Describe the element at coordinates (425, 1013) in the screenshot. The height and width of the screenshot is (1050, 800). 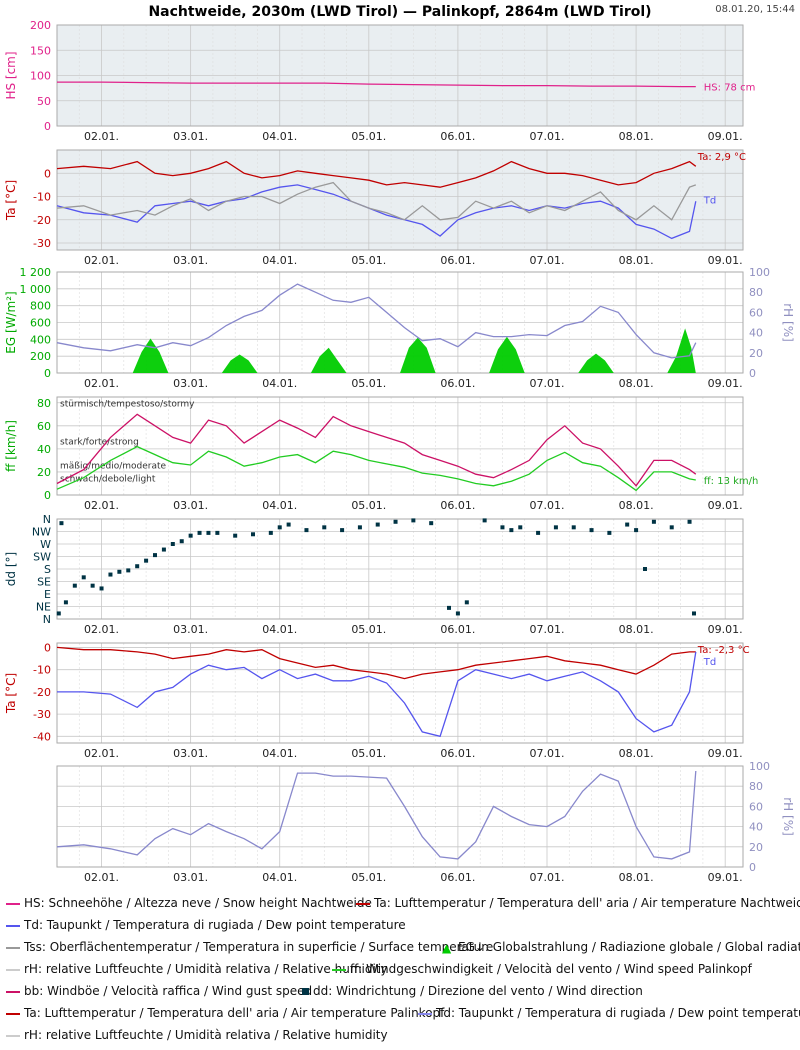
I see `legend-swatch-td` at that location.